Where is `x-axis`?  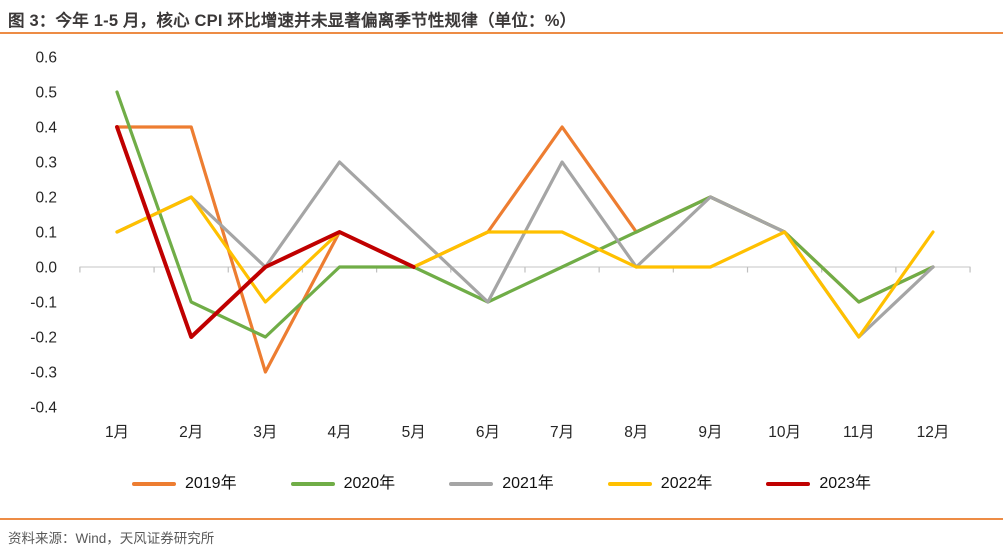
x-axis is located at coordinates (525, 269).